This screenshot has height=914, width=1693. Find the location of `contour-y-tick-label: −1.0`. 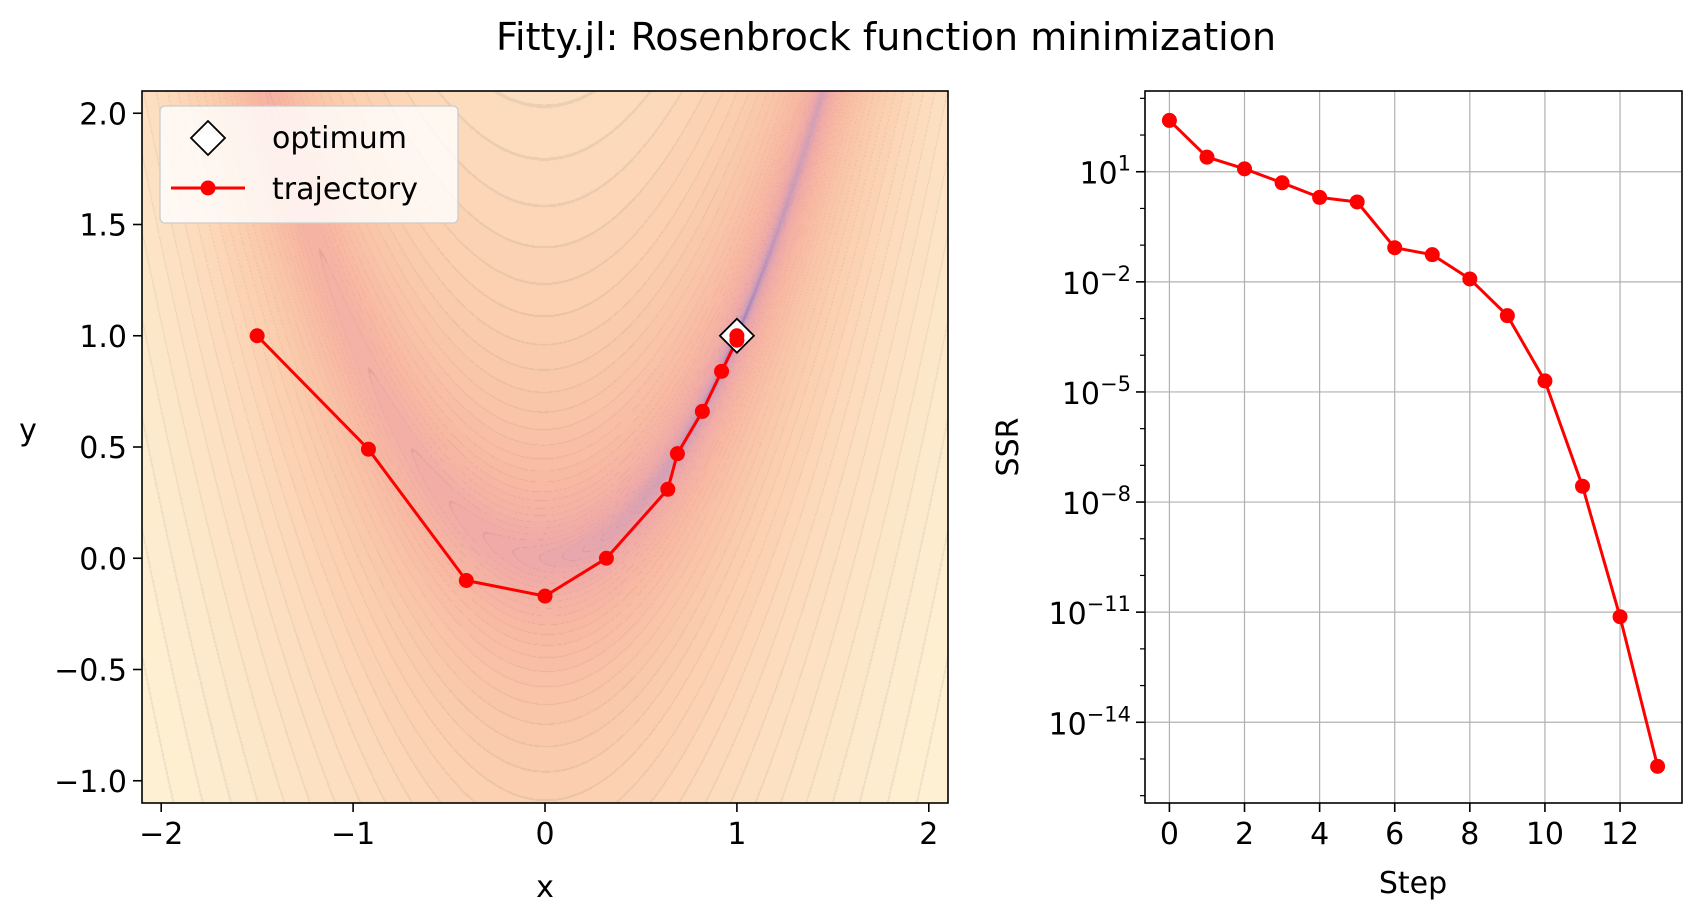

contour-y-tick-label: −1.0 is located at coordinates (90, 782).